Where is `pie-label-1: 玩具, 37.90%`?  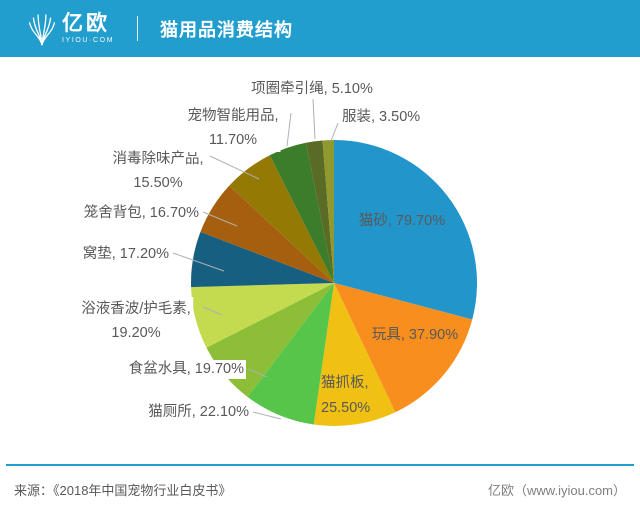
pie-label-1: 玩具, 37.90% is located at coordinates (415, 335).